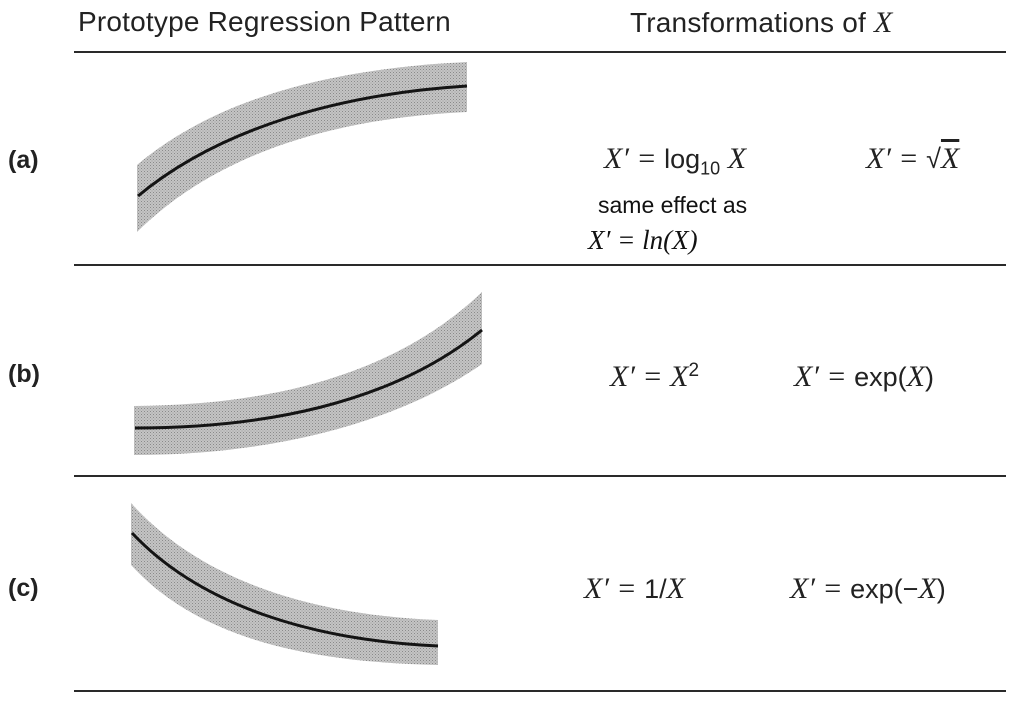  I want to click on right-title-prefix: Transformations of, so click(748, 22).